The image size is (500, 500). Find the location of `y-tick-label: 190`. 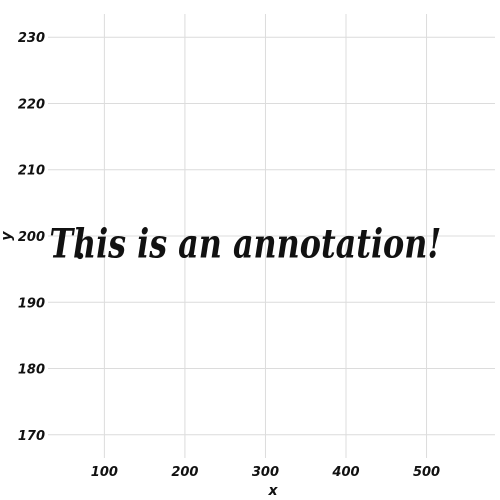

y-tick-label: 190 is located at coordinates (31, 303).